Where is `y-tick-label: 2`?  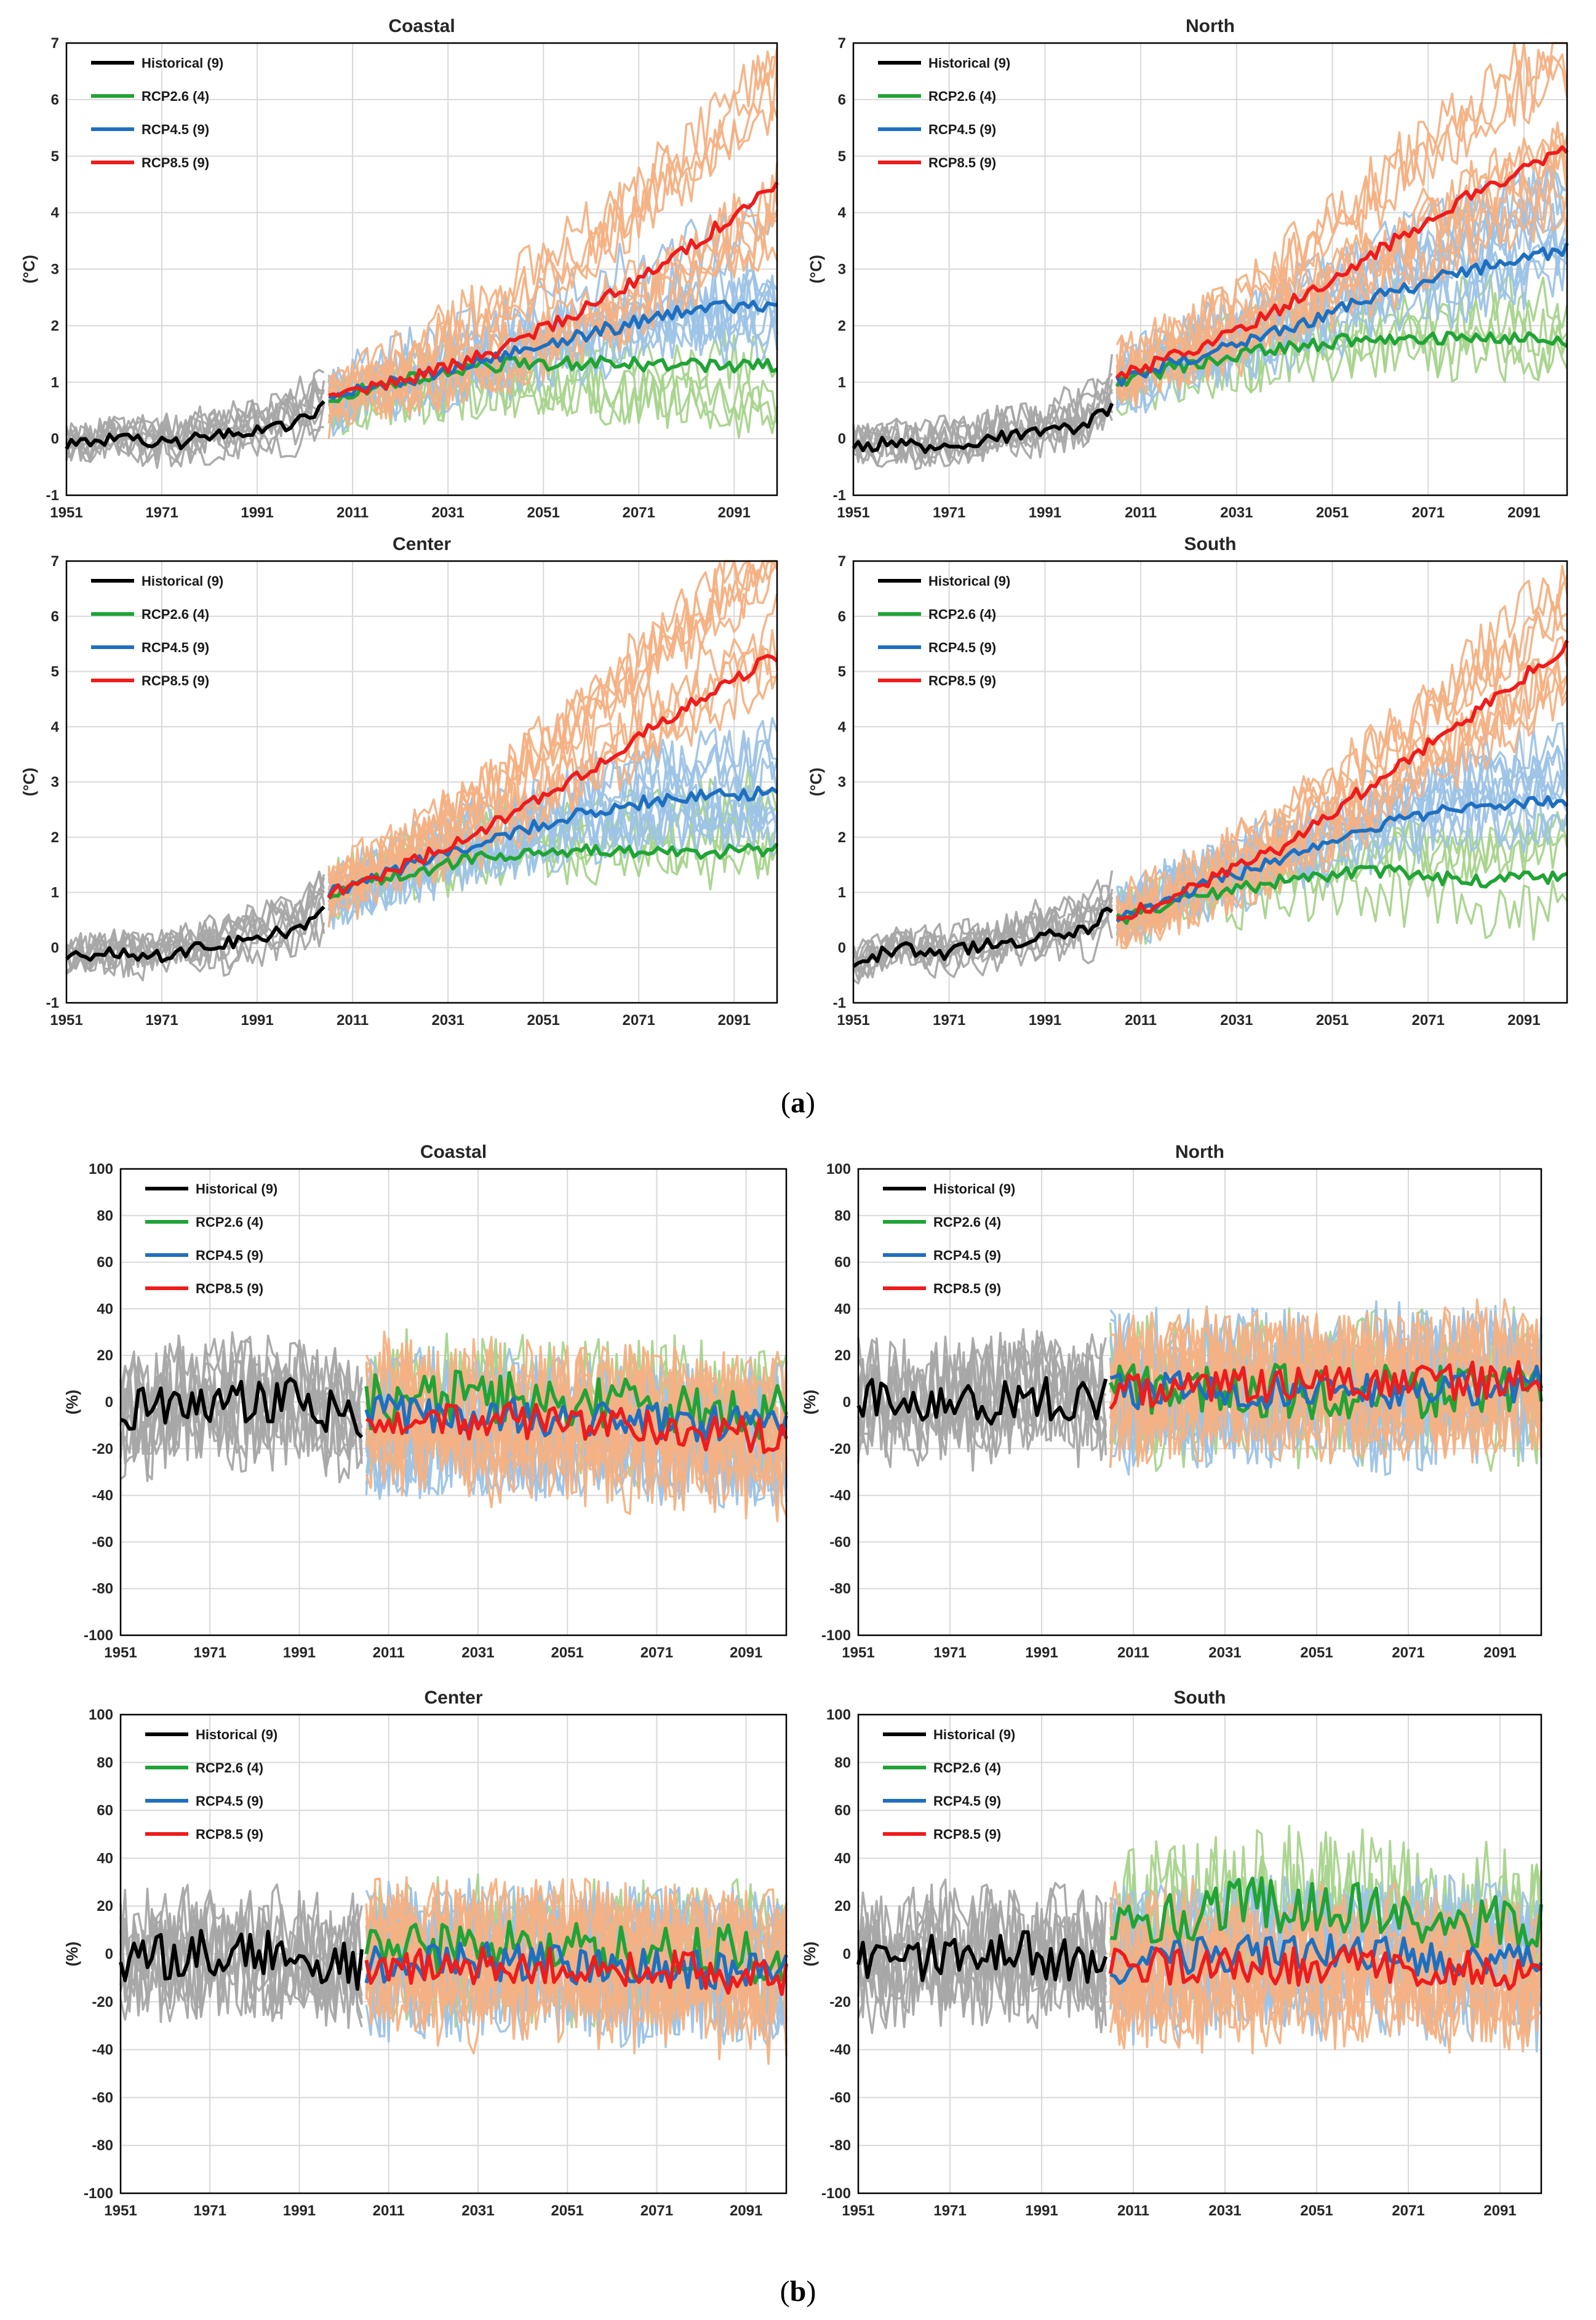
y-tick-label: 2 is located at coordinates (55, 326).